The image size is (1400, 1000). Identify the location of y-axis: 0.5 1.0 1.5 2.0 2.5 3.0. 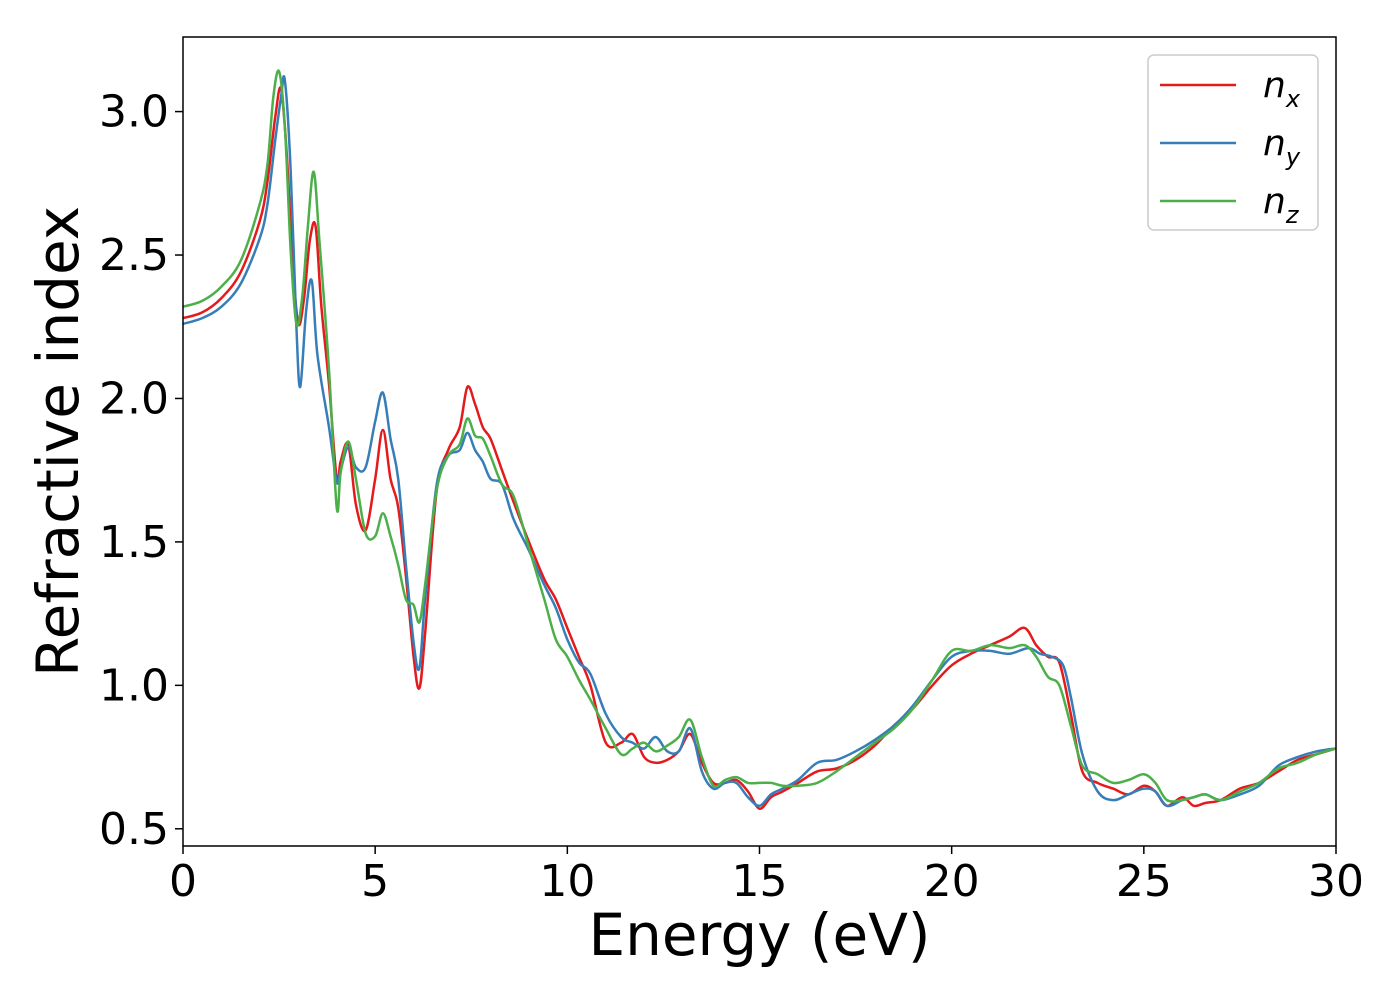
(141, 471).